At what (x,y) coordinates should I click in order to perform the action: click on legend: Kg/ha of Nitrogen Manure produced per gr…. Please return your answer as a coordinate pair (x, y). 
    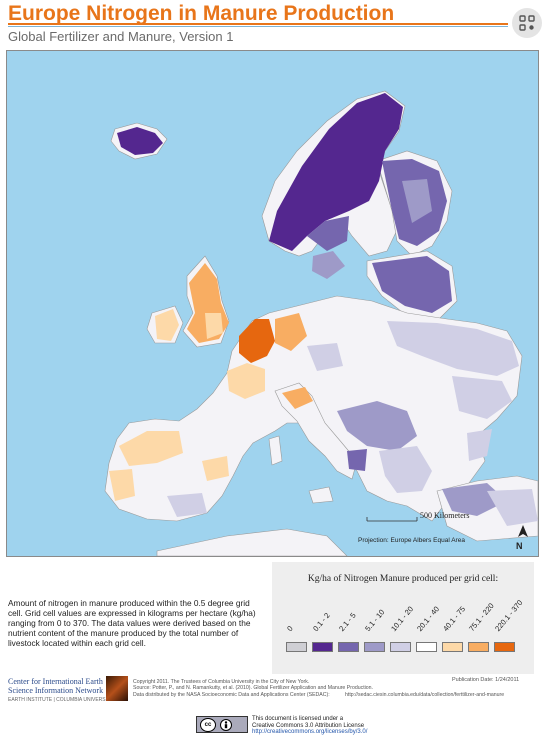
    Looking at the image, I should click on (403, 618).